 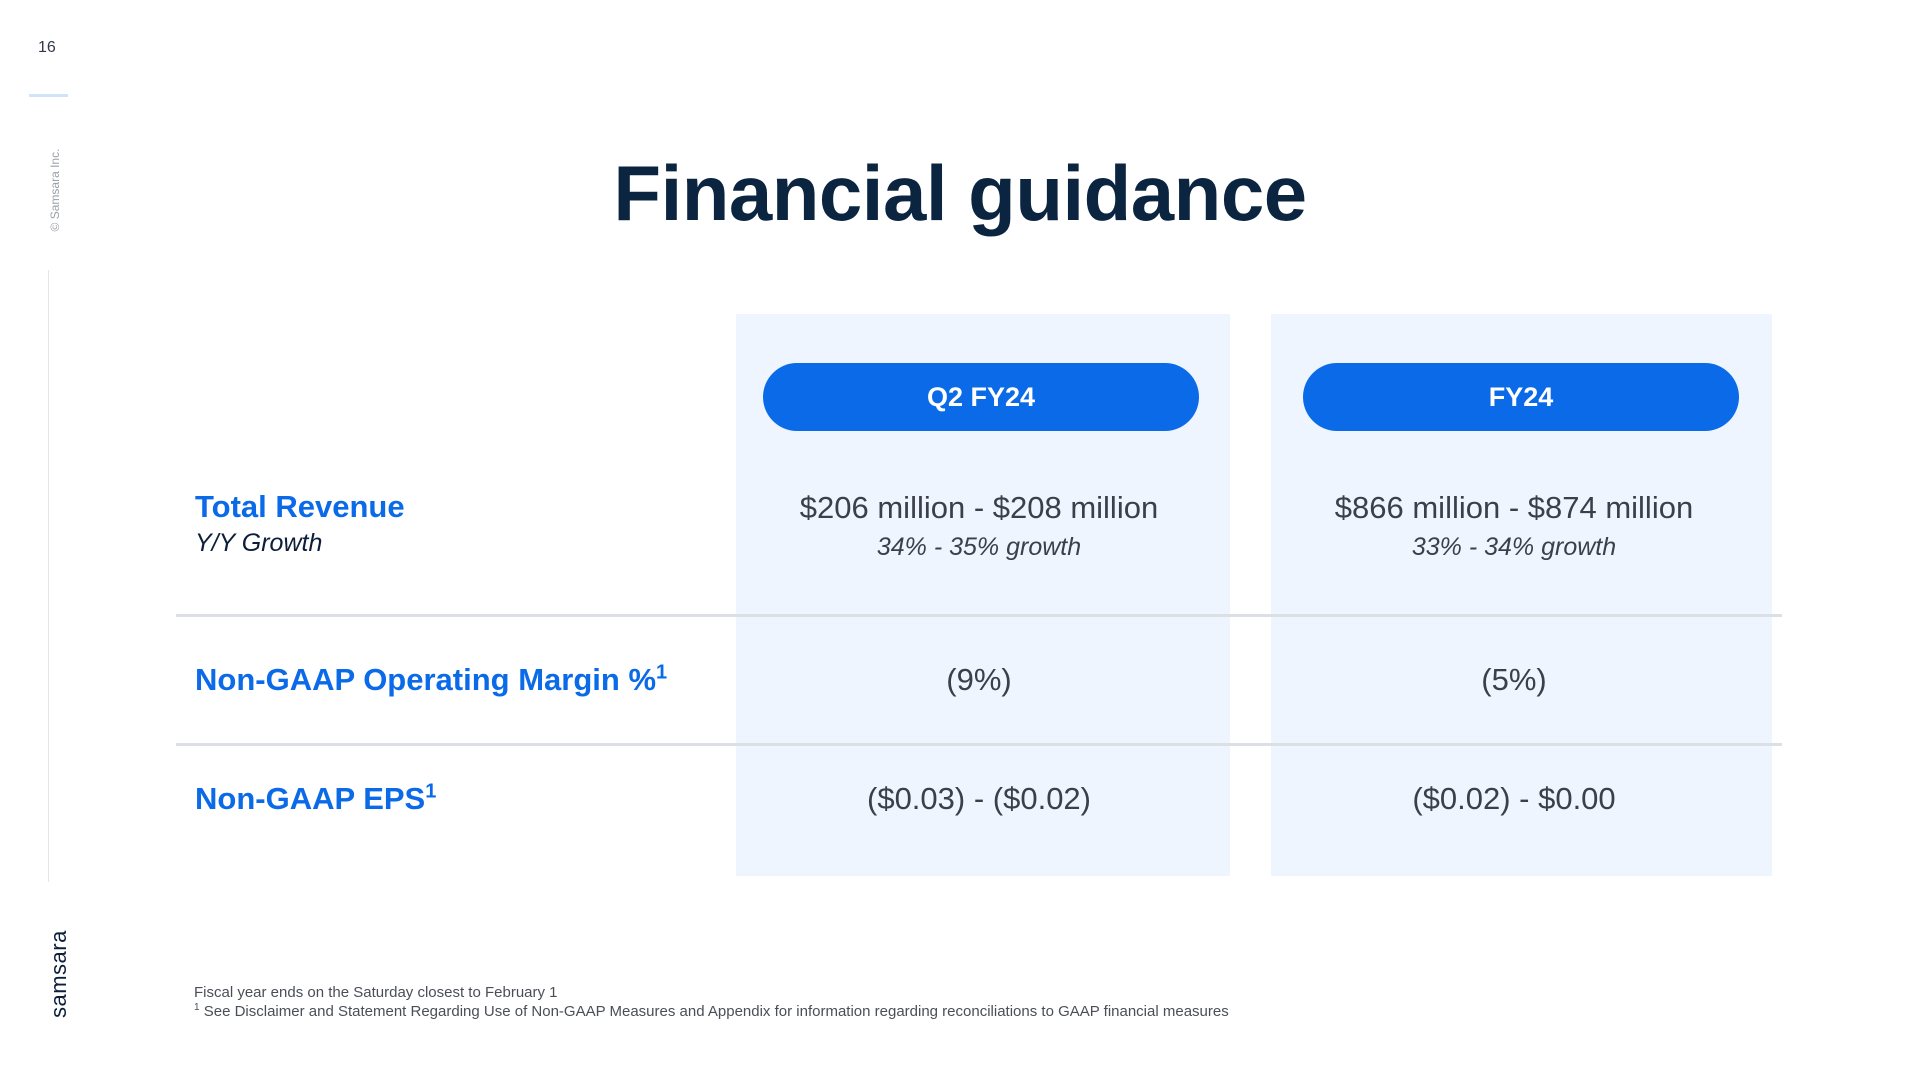 What do you see at coordinates (47, 47) in the screenshot?
I see `page-number: 16` at bounding box center [47, 47].